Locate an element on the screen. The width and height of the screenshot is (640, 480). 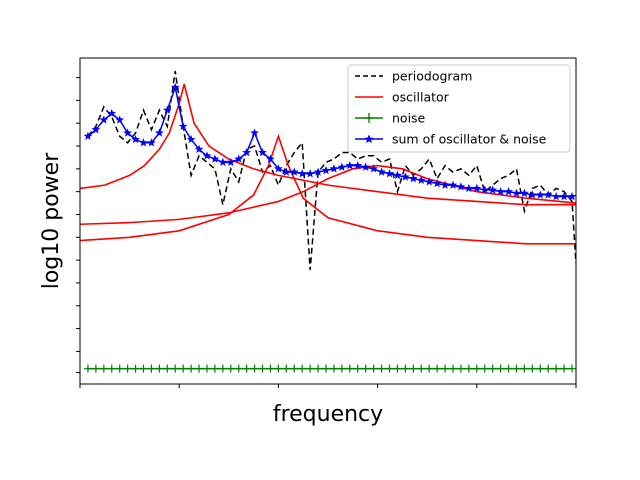
legend-box is located at coordinates (459, 108).